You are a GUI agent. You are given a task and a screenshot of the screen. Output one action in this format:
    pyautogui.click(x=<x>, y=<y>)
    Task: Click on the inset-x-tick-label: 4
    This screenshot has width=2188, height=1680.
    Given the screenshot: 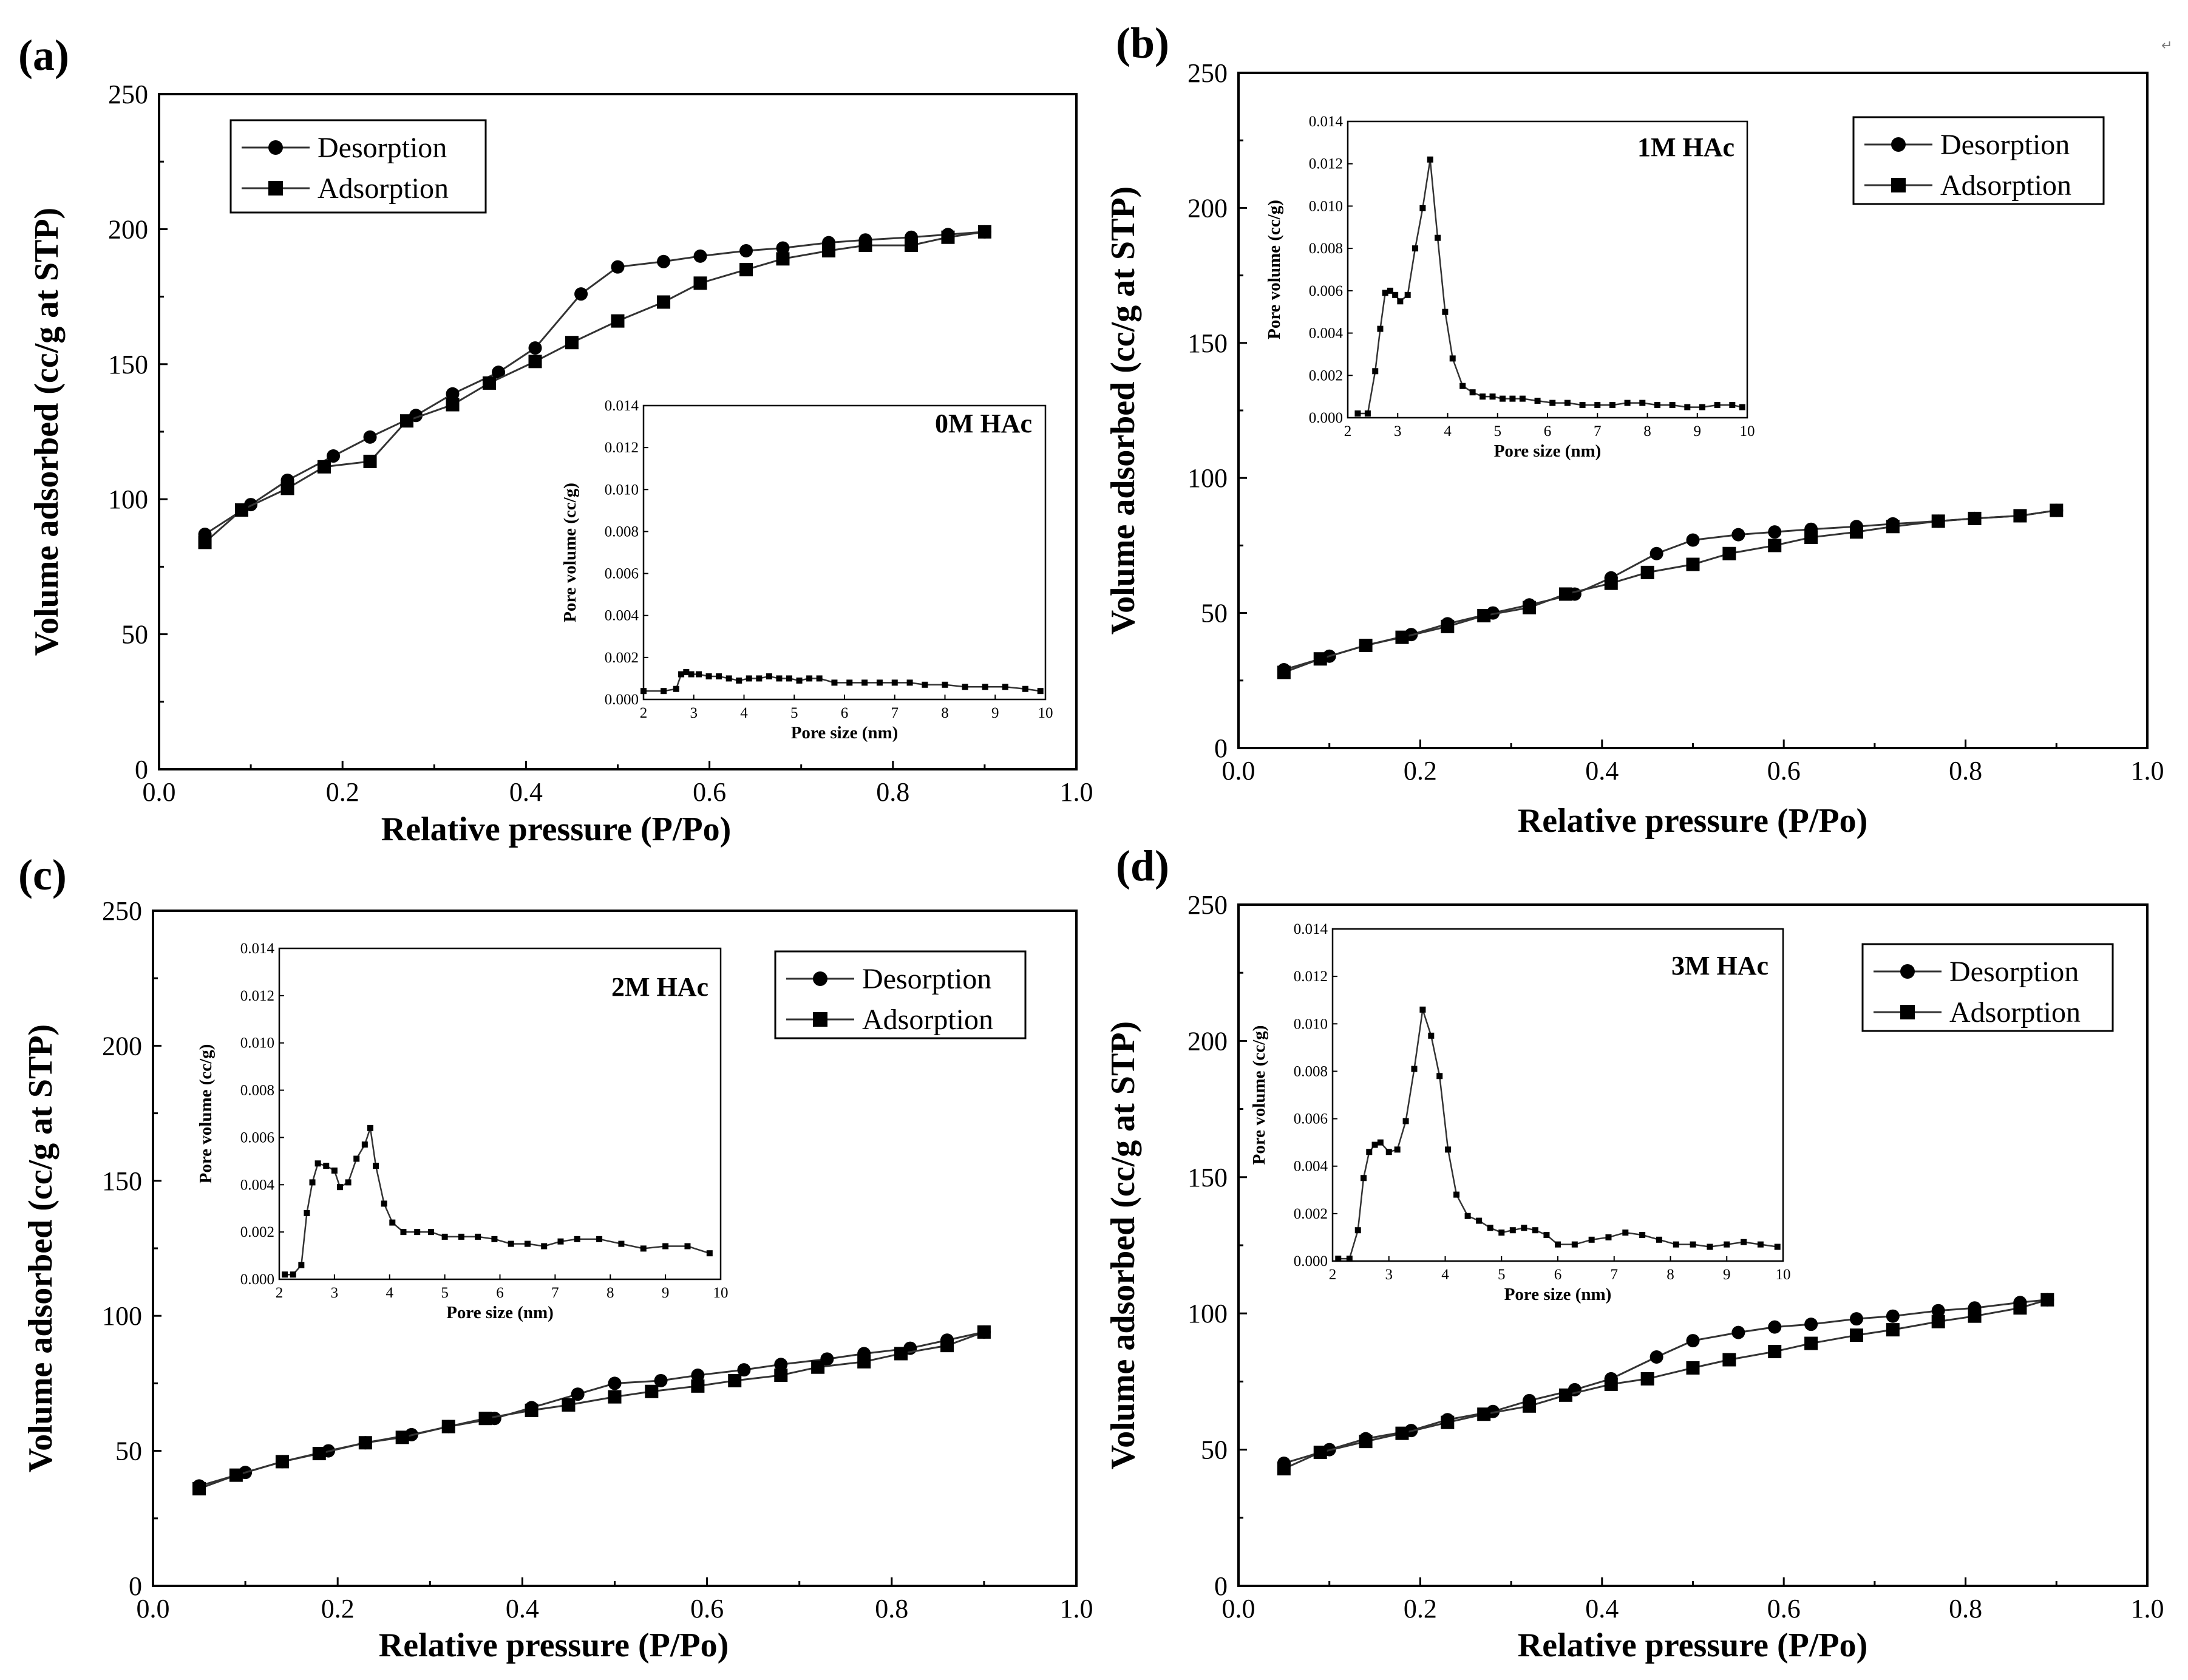 What is the action you would take?
    pyautogui.click(x=390, y=1293)
    